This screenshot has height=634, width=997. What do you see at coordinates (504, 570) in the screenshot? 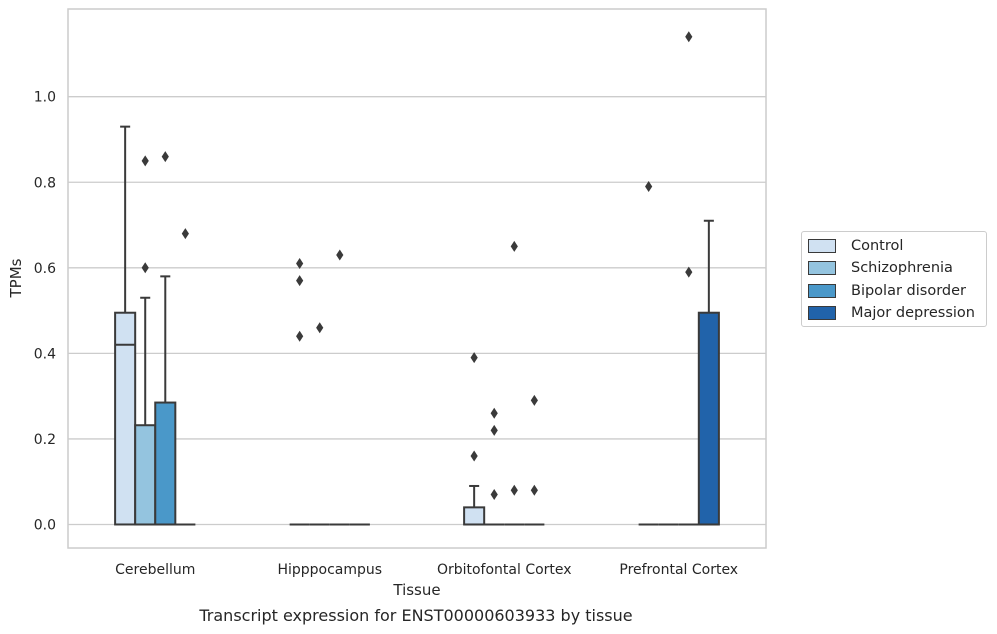
I see `x-tick-label: Orbitofontal Cortex` at bounding box center [504, 570].